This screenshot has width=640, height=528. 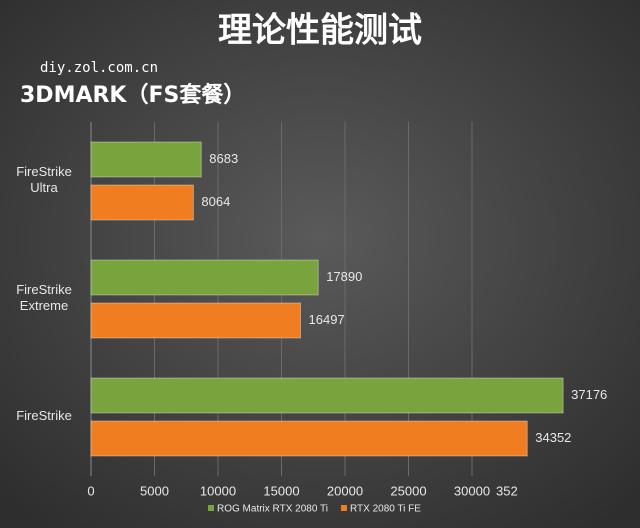 I want to click on y-tick-label: FireStrike Extreme, so click(x=44, y=297).